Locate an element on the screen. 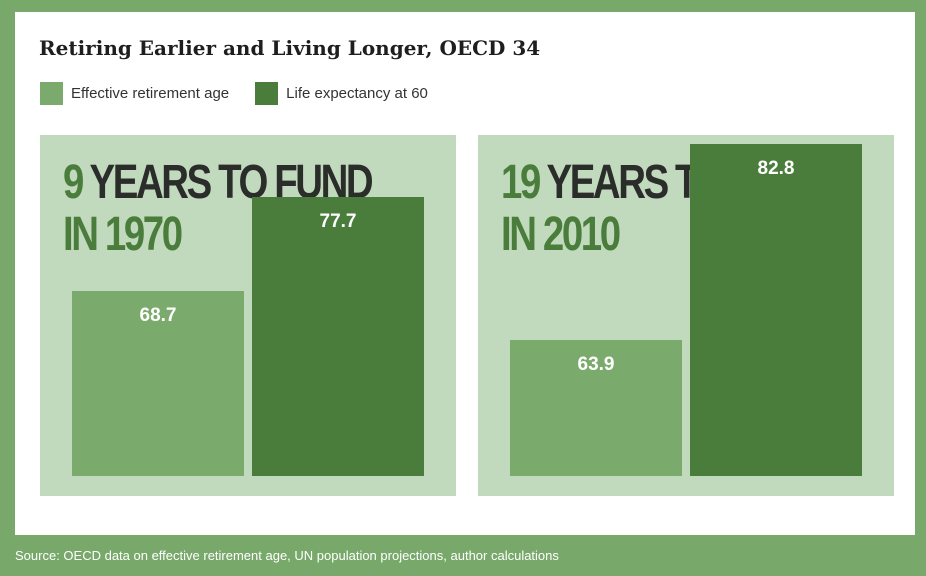  year-line: IN 2010 is located at coordinates (561, 234).